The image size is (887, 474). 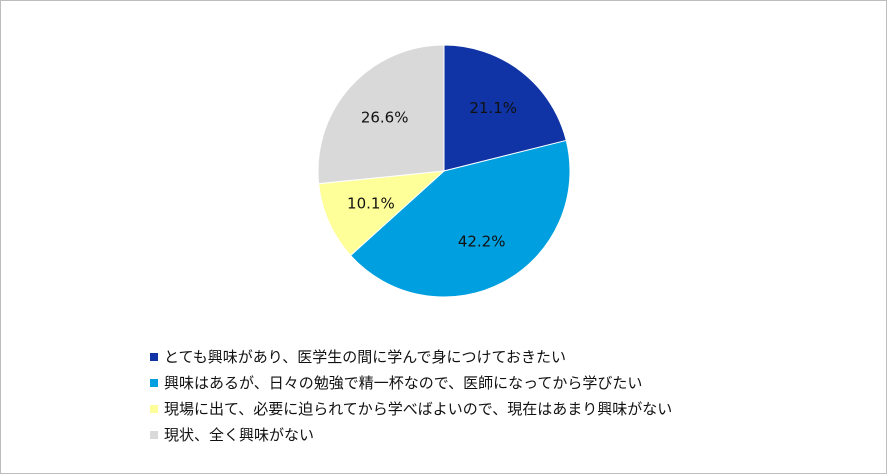 I want to click on legend-item-not-very-interested: 現場に出て、必要に迫られてから学べばよいので、現在はあまり興味がない, so click(x=411, y=409).